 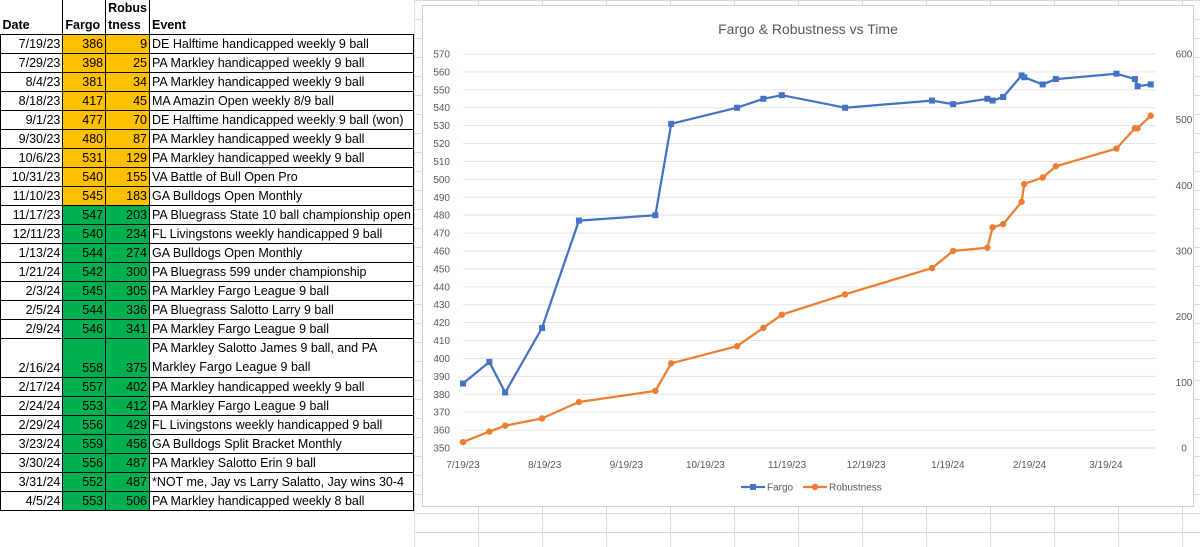 What do you see at coordinates (32, 158) in the screenshot?
I see `cell-date: 10/6/23` at bounding box center [32, 158].